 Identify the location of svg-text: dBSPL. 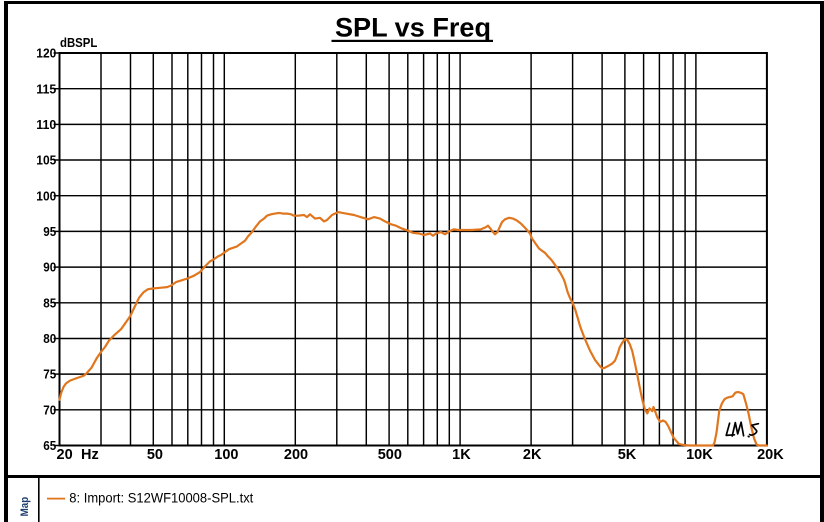
(79, 43).